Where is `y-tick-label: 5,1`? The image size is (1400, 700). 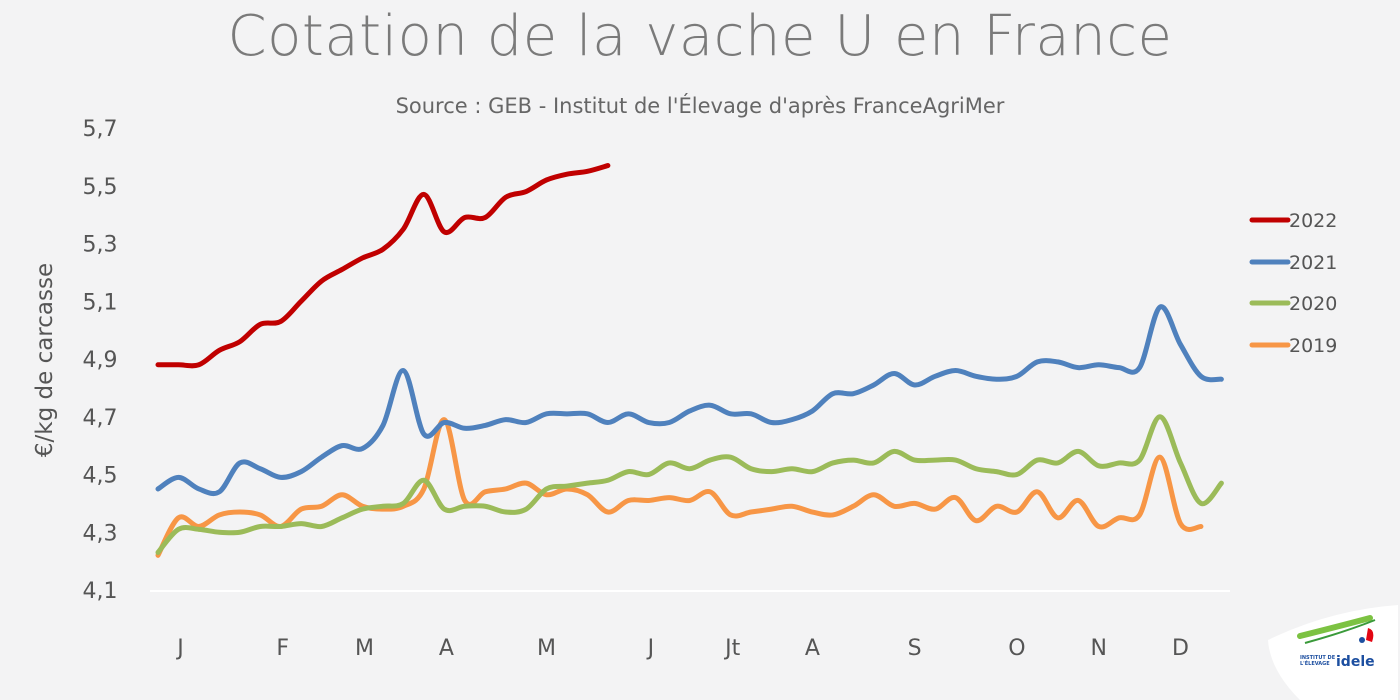
y-tick-label: 5,1 is located at coordinates (100, 302).